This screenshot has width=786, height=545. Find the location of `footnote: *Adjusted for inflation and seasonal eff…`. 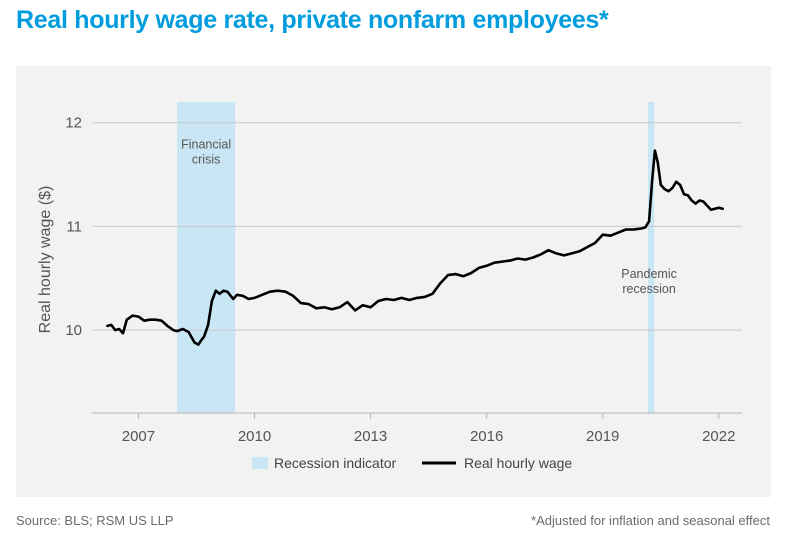

footnote: *Adjusted for inflation and seasonal eff… is located at coordinates (650, 520).